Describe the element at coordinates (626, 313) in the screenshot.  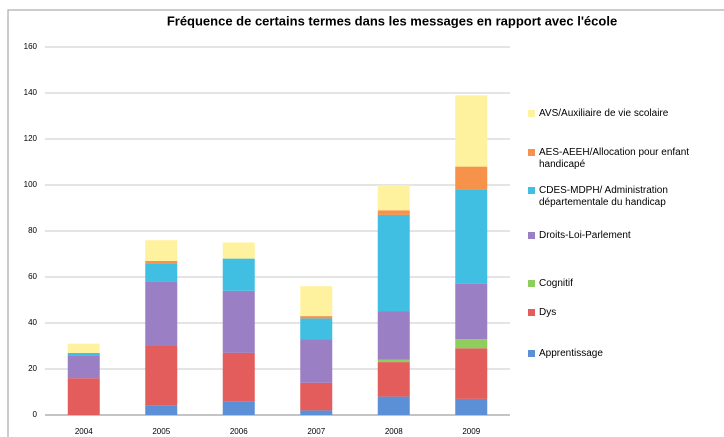
I see `legend-item: Dys` at that location.